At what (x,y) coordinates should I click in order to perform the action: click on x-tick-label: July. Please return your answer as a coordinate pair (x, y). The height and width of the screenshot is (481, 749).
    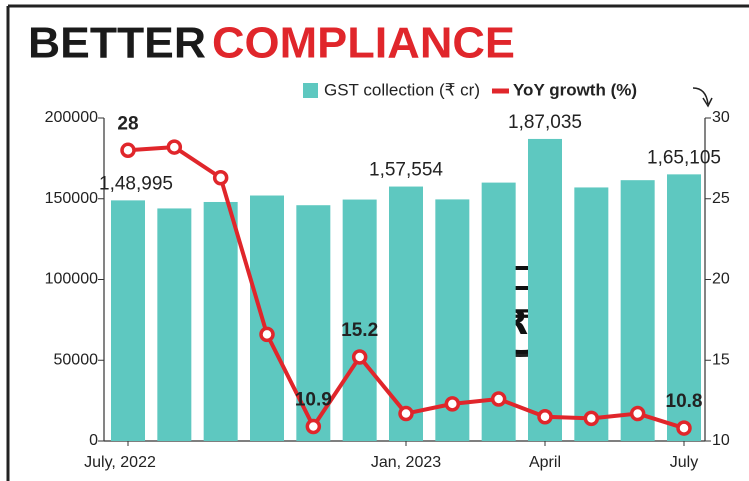
    Looking at the image, I should click on (684, 462).